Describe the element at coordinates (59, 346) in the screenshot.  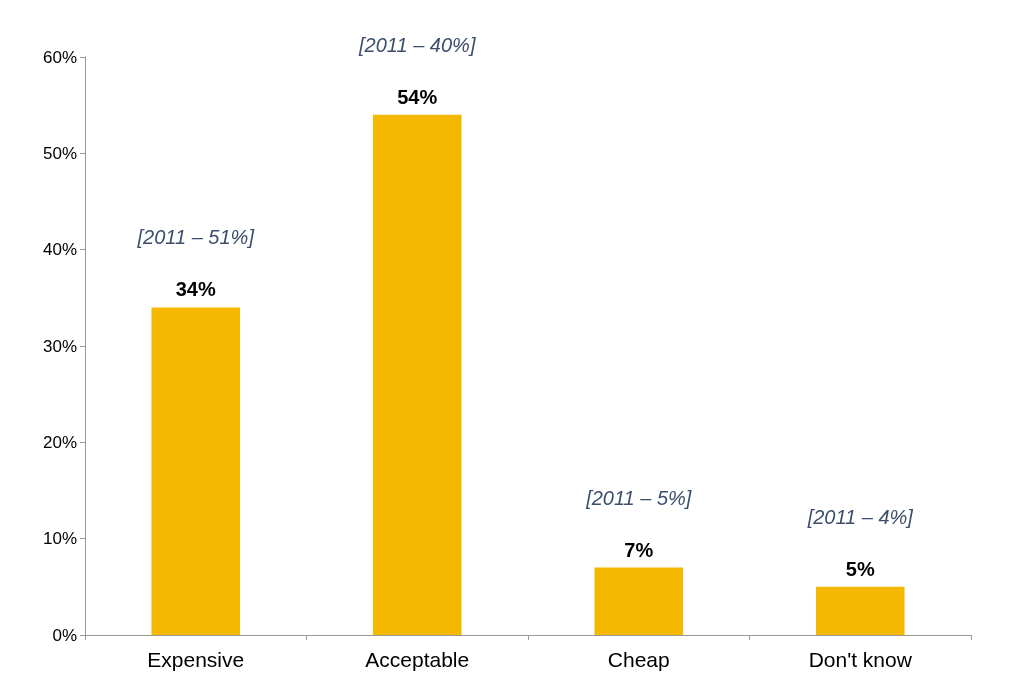
I see `y-tick-label: 30%` at that location.